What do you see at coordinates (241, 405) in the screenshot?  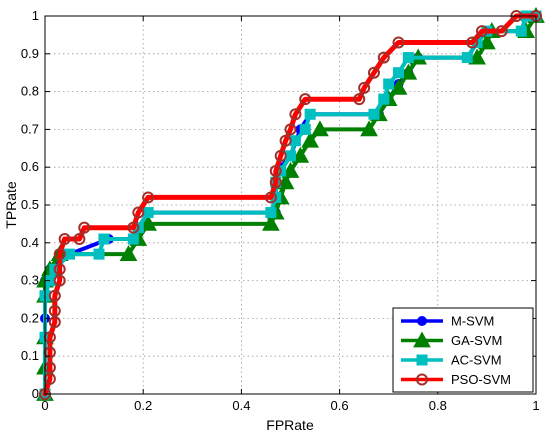 I see `x-tick-label: 0.4` at bounding box center [241, 405].